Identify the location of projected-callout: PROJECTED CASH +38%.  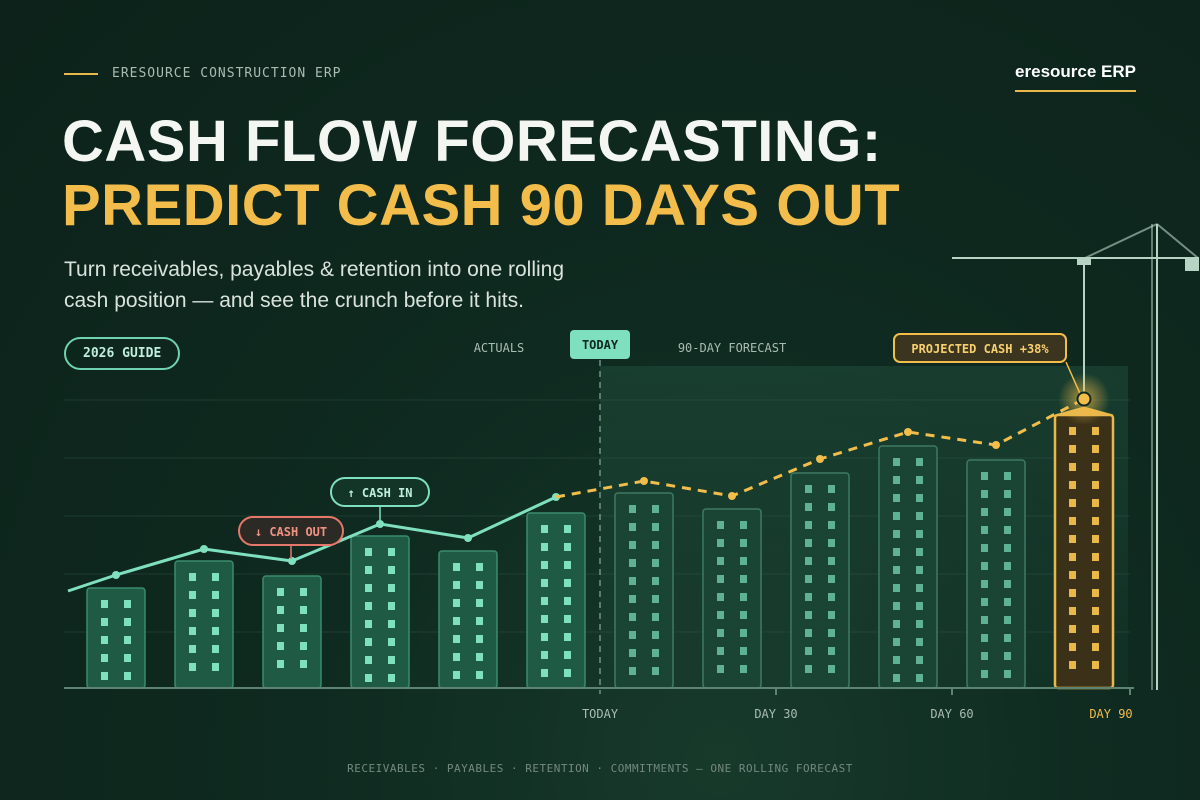
(980, 348).